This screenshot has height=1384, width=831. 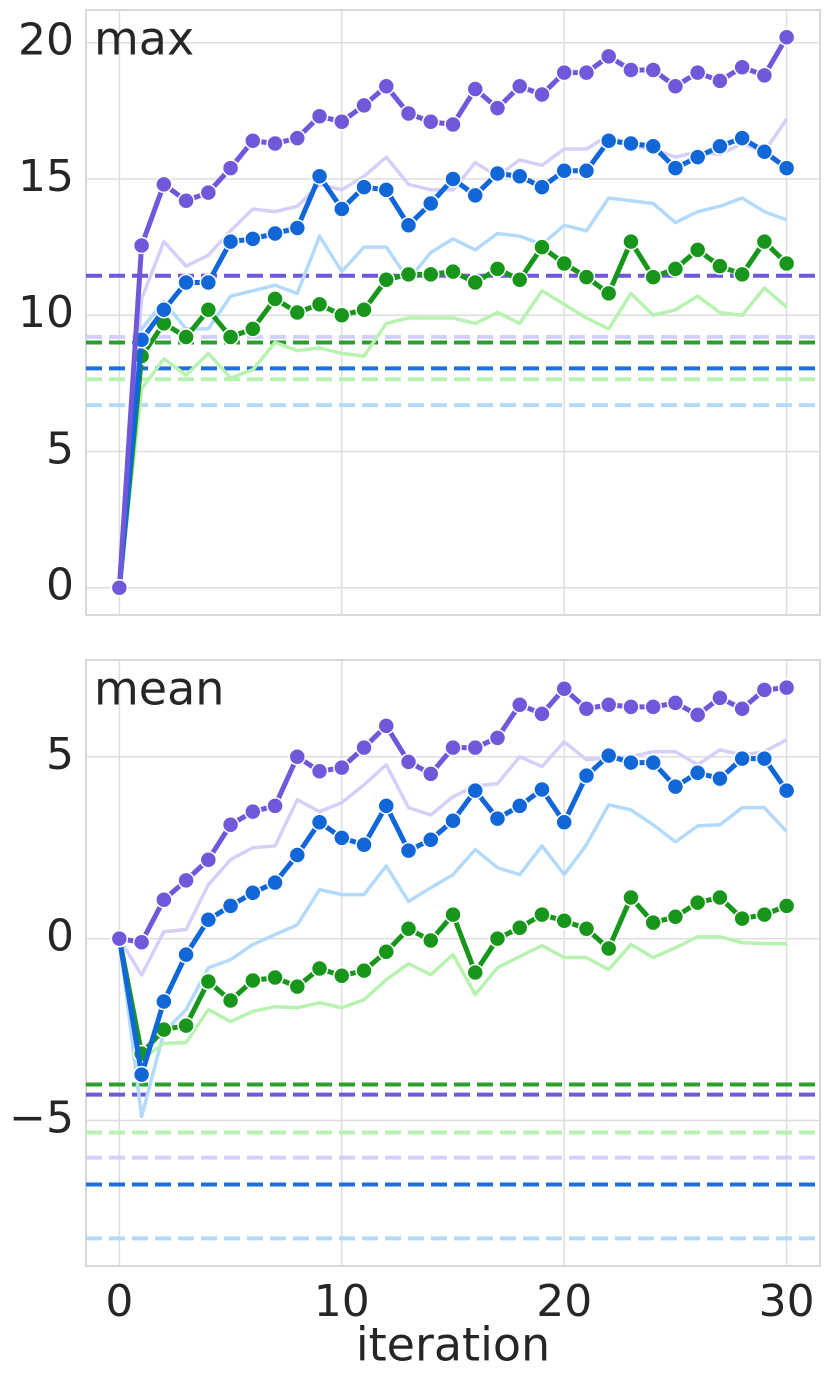 What do you see at coordinates (60, 585) in the screenshot?
I see `y-tick-label: 0` at bounding box center [60, 585].